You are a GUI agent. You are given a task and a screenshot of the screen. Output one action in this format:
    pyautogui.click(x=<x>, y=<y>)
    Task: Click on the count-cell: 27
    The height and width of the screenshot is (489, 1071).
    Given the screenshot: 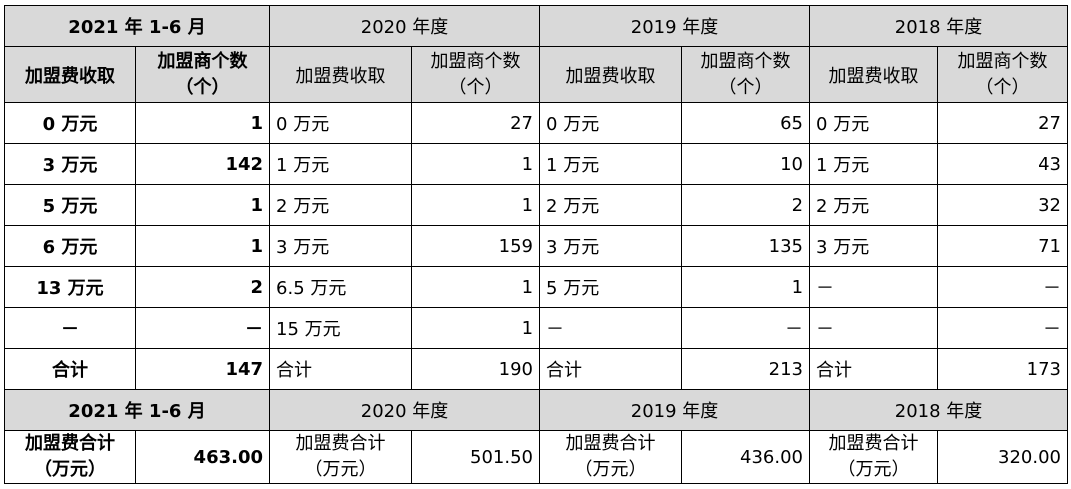 What is the action you would take?
    pyautogui.click(x=476, y=123)
    